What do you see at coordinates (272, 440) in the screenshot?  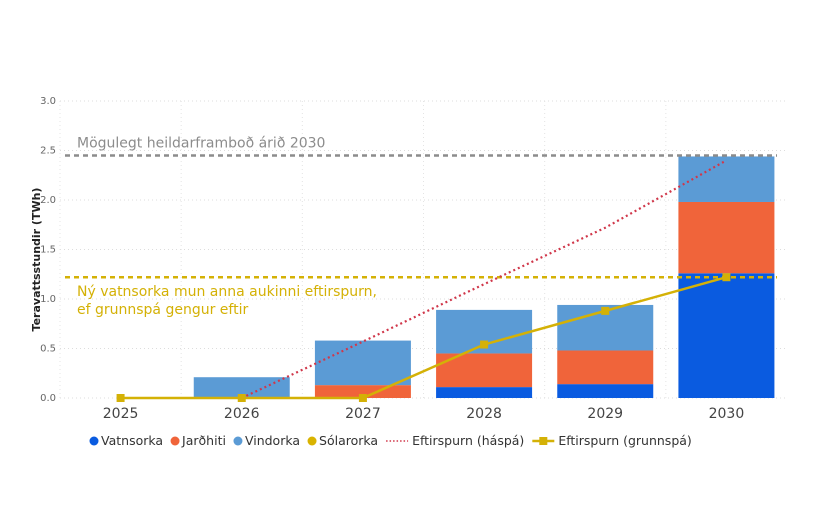 I see `legend-label: Vindorka` at bounding box center [272, 440].